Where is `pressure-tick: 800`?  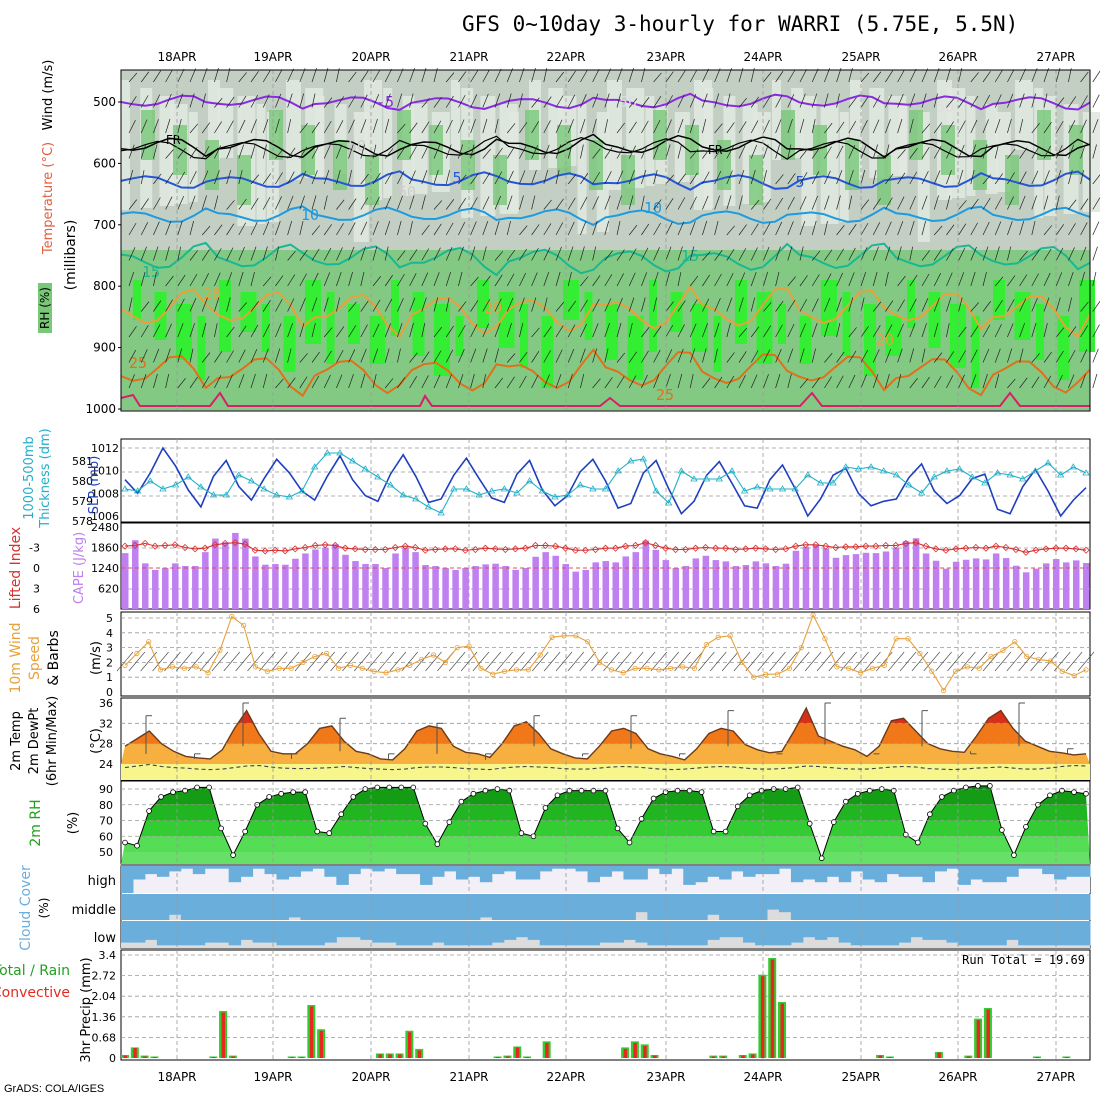
pressure-tick: 800 is located at coordinates (104, 286).